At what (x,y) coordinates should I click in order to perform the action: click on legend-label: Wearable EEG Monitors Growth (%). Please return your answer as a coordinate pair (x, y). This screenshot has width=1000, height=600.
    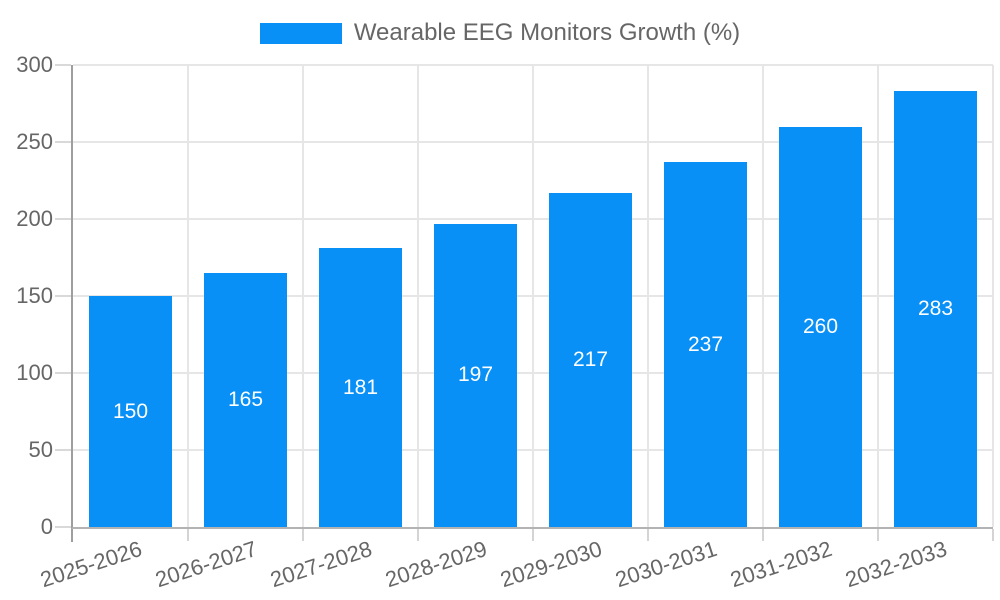
    Looking at the image, I should click on (547, 32).